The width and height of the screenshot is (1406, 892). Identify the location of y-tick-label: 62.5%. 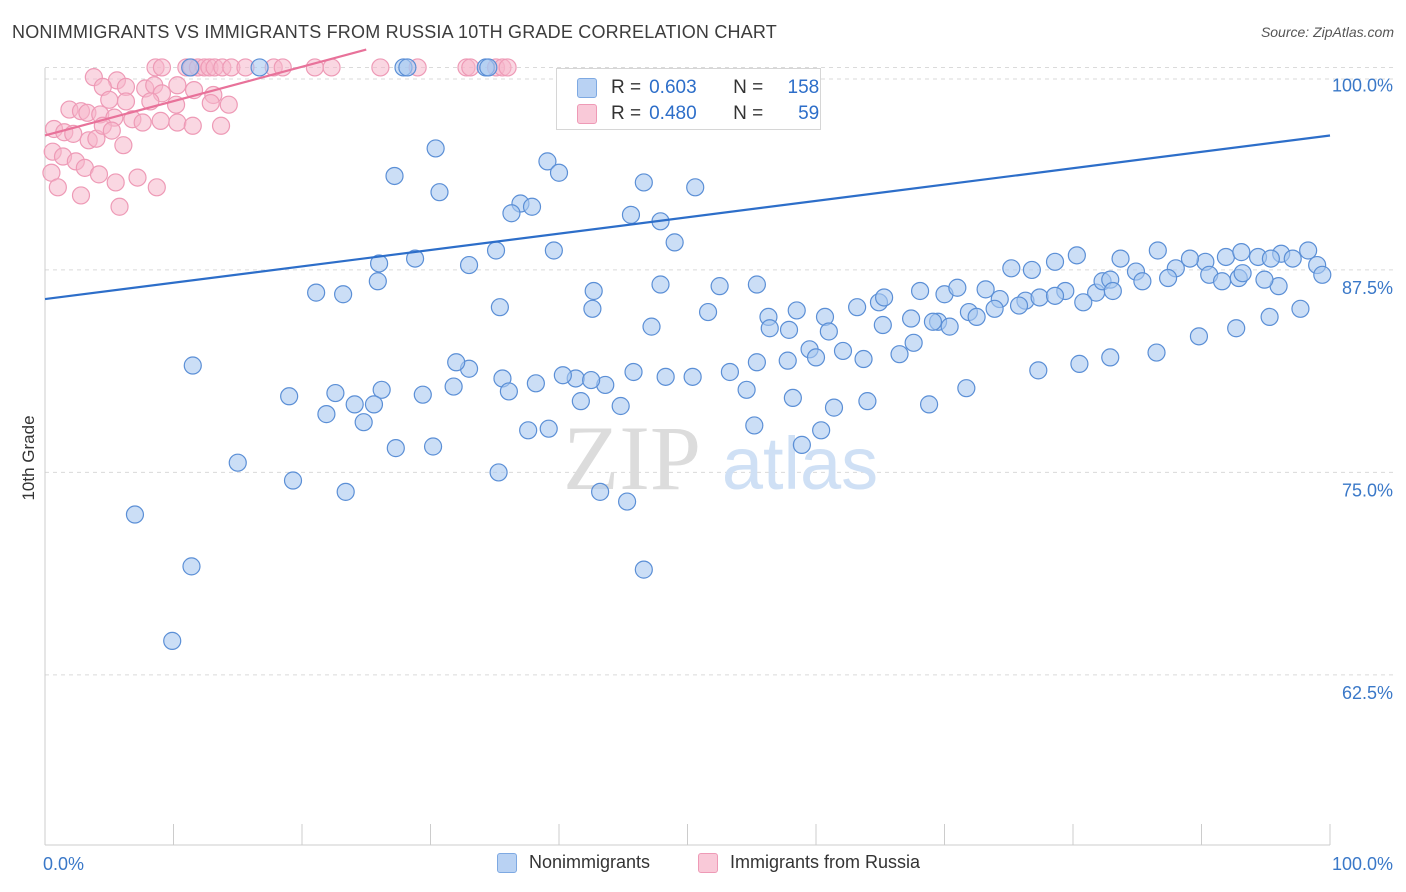
(1367, 693).